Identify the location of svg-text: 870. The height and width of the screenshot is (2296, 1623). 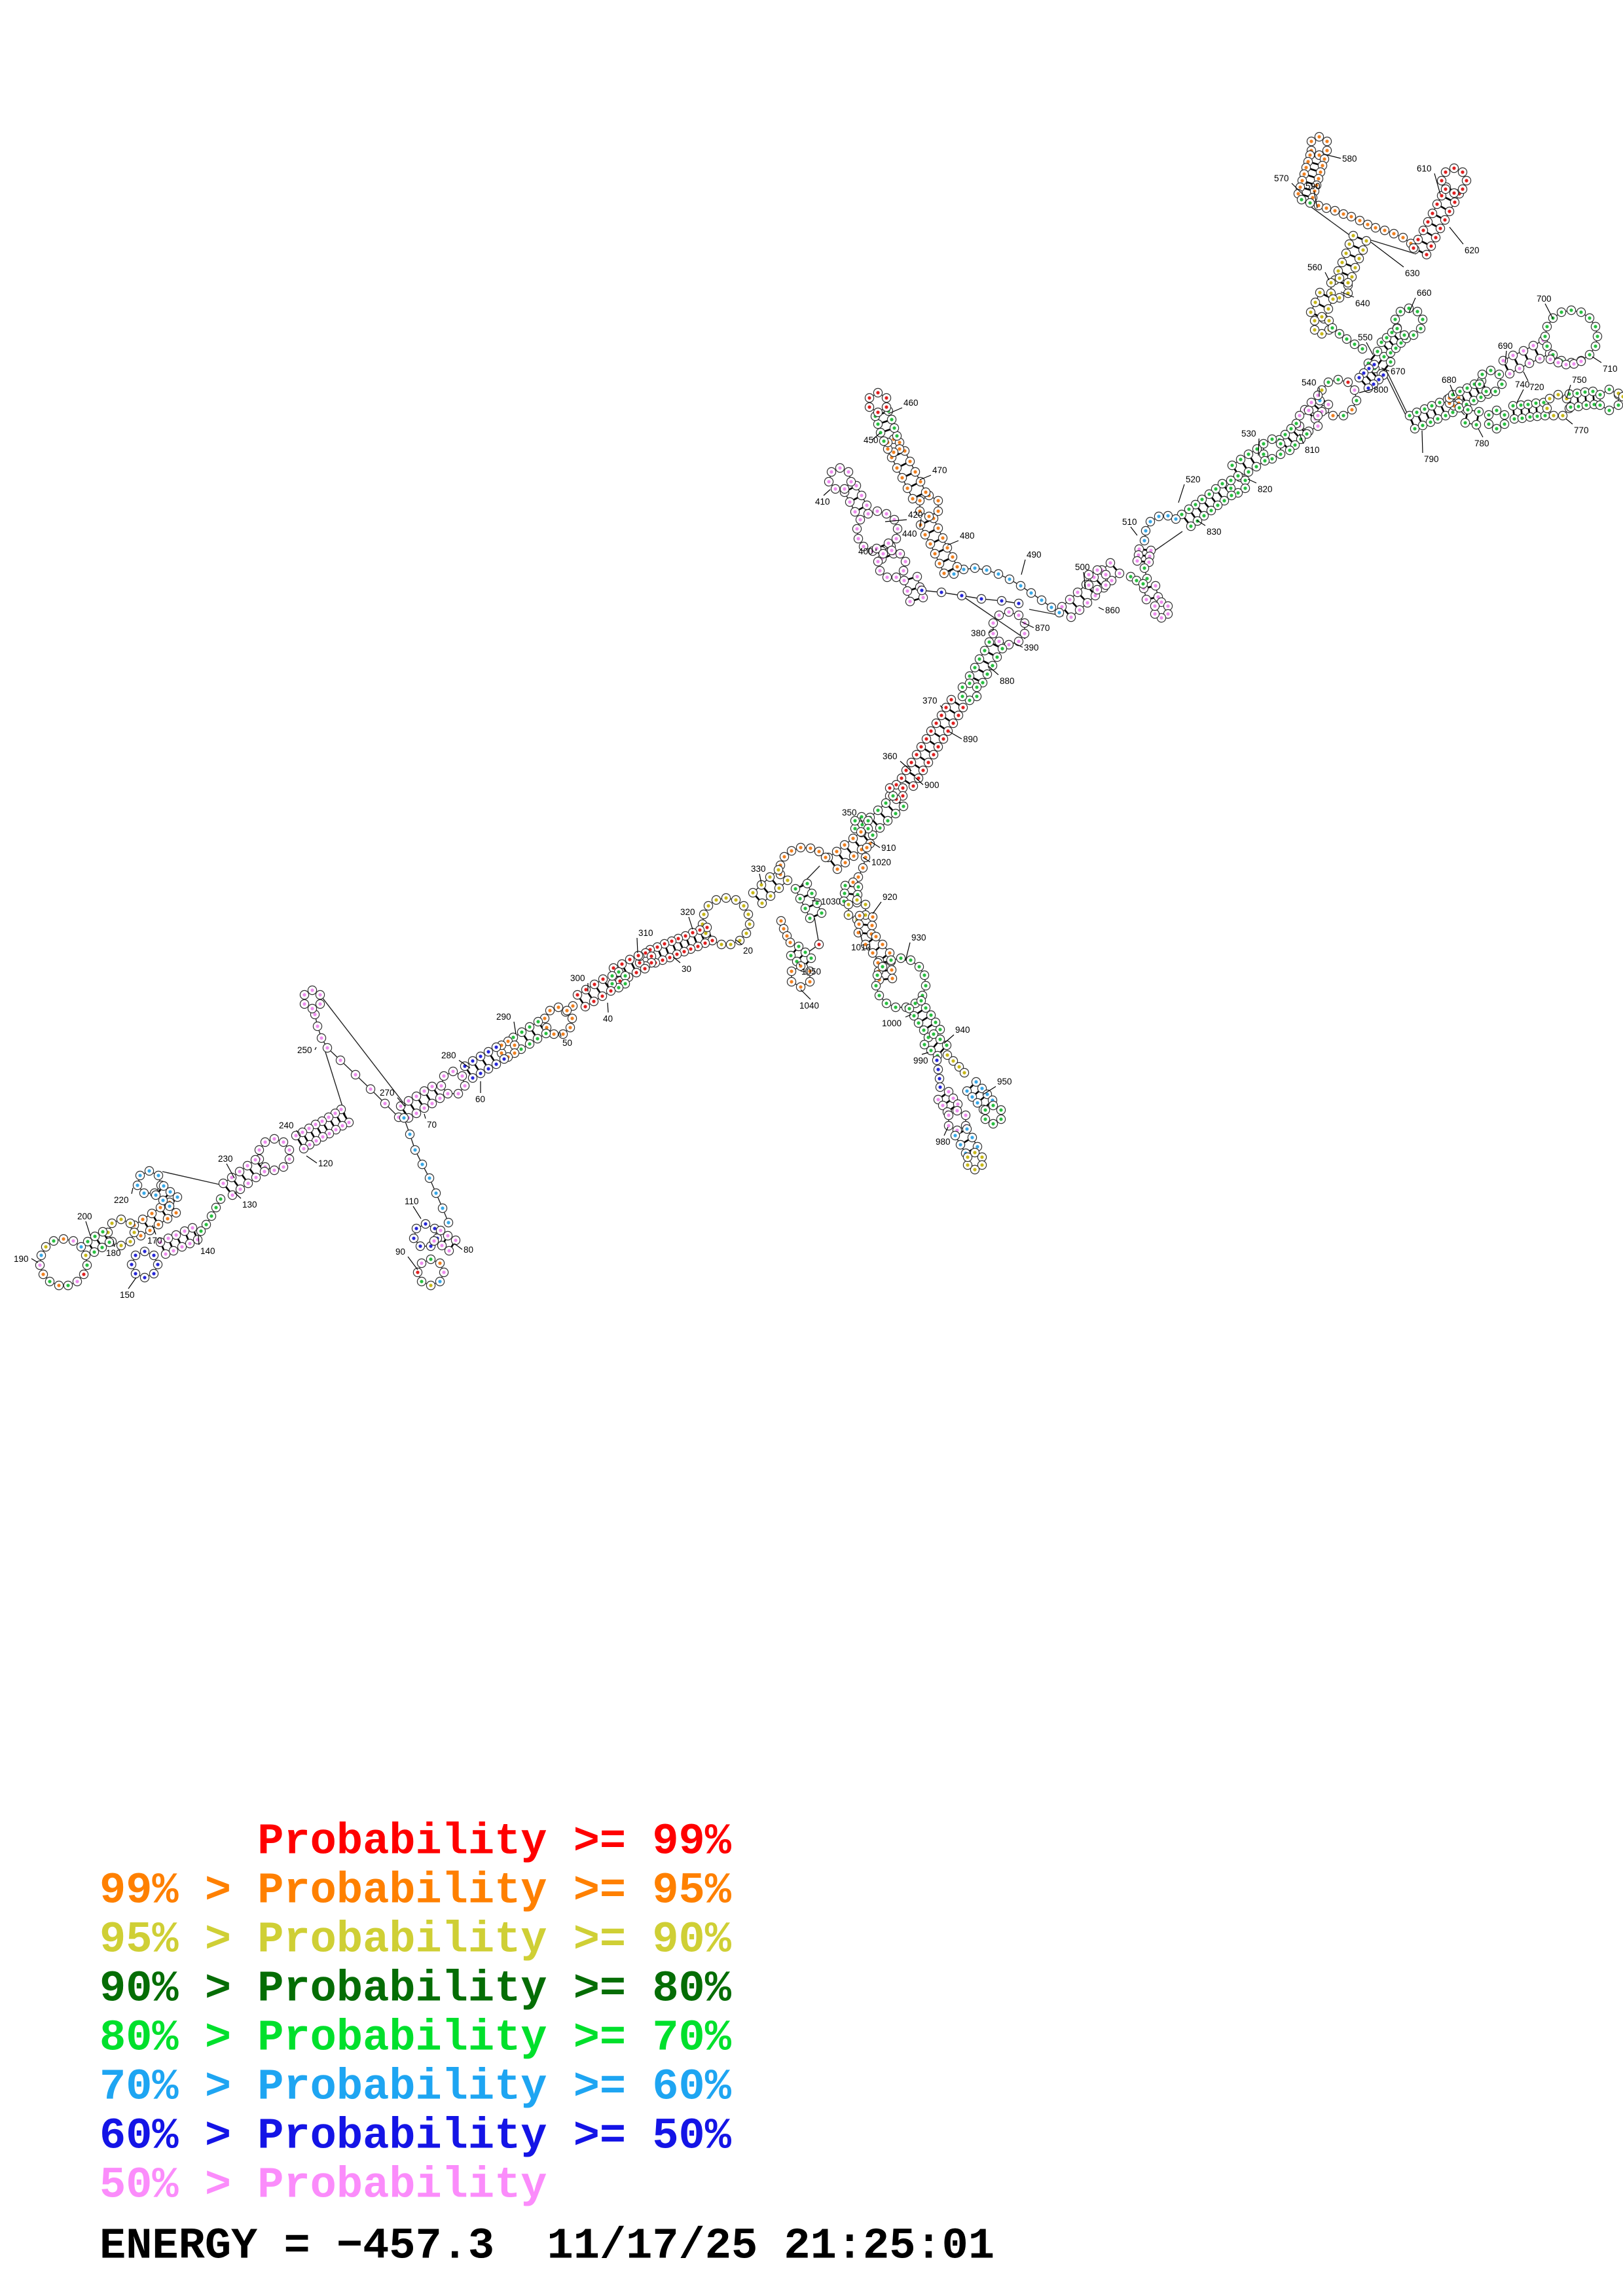
(1042, 628).